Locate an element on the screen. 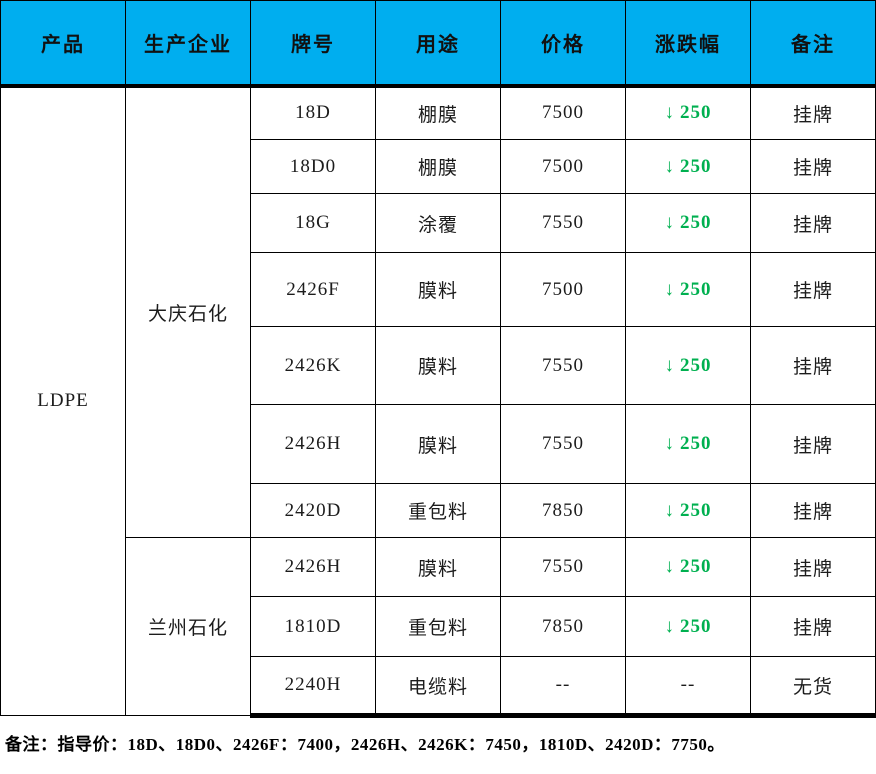 The height and width of the screenshot is (774, 876). table-row: 2420D 重包料 7850 ↓ 250 挂牌 is located at coordinates (438, 510).